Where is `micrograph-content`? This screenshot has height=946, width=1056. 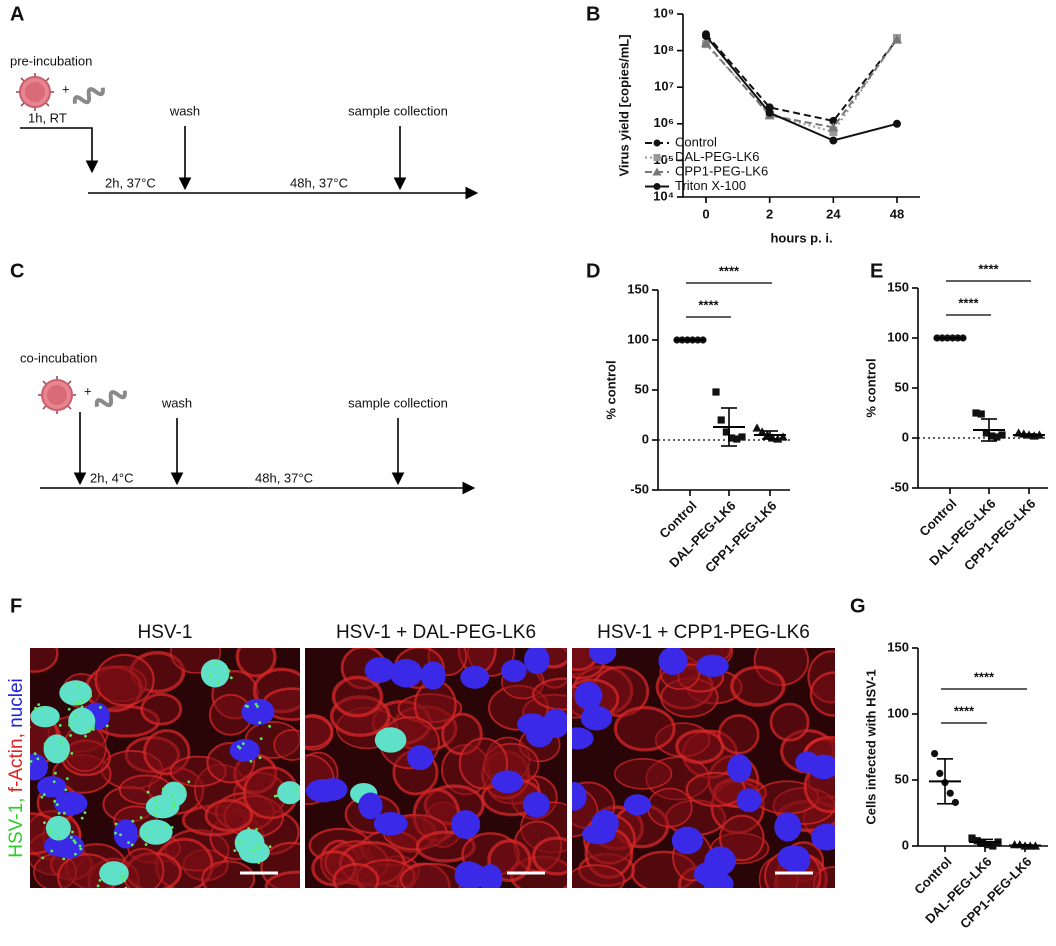 micrograph-content is located at coordinates (165, 768).